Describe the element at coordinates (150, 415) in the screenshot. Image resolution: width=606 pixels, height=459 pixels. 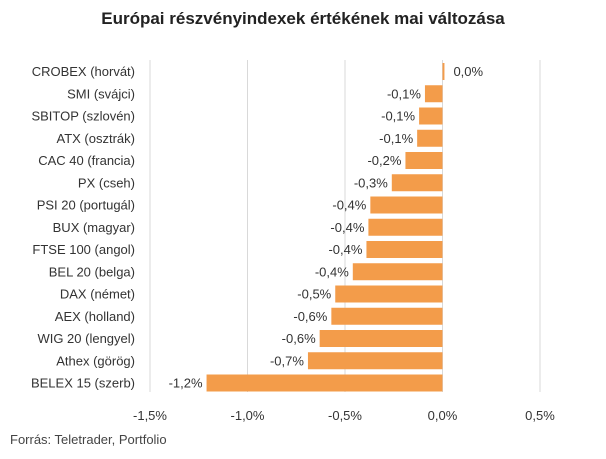
I see `x-tick-label: -1,5%` at that location.